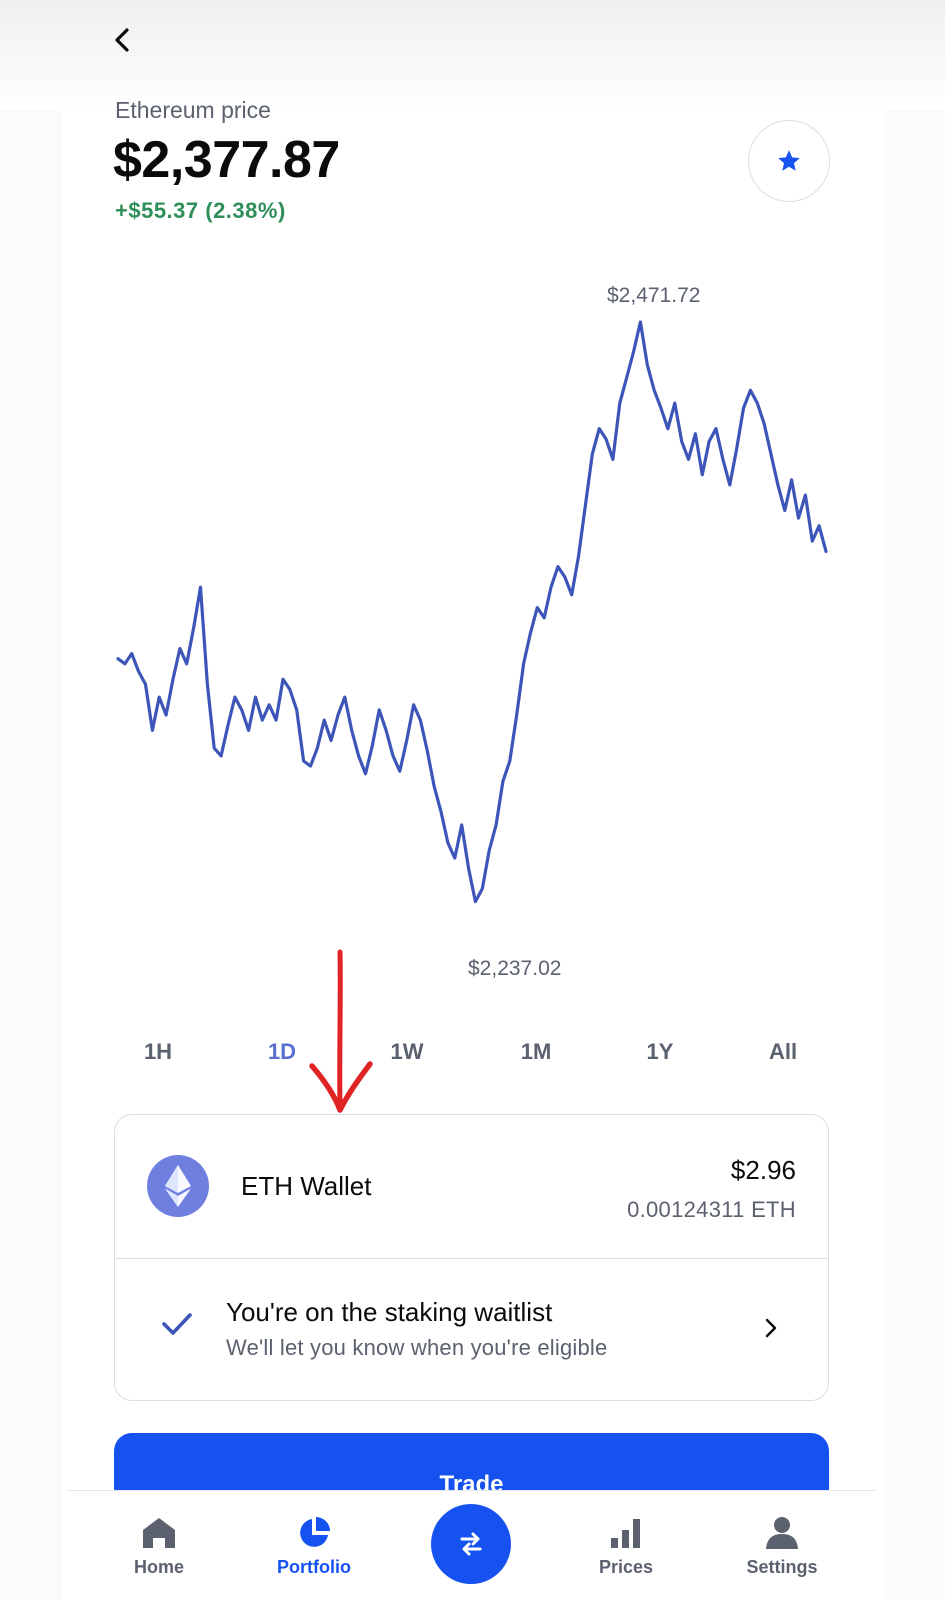 This screenshot has height=1600, width=945. Describe the element at coordinates (159, 1533) in the screenshot. I see `home-icon` at that location.